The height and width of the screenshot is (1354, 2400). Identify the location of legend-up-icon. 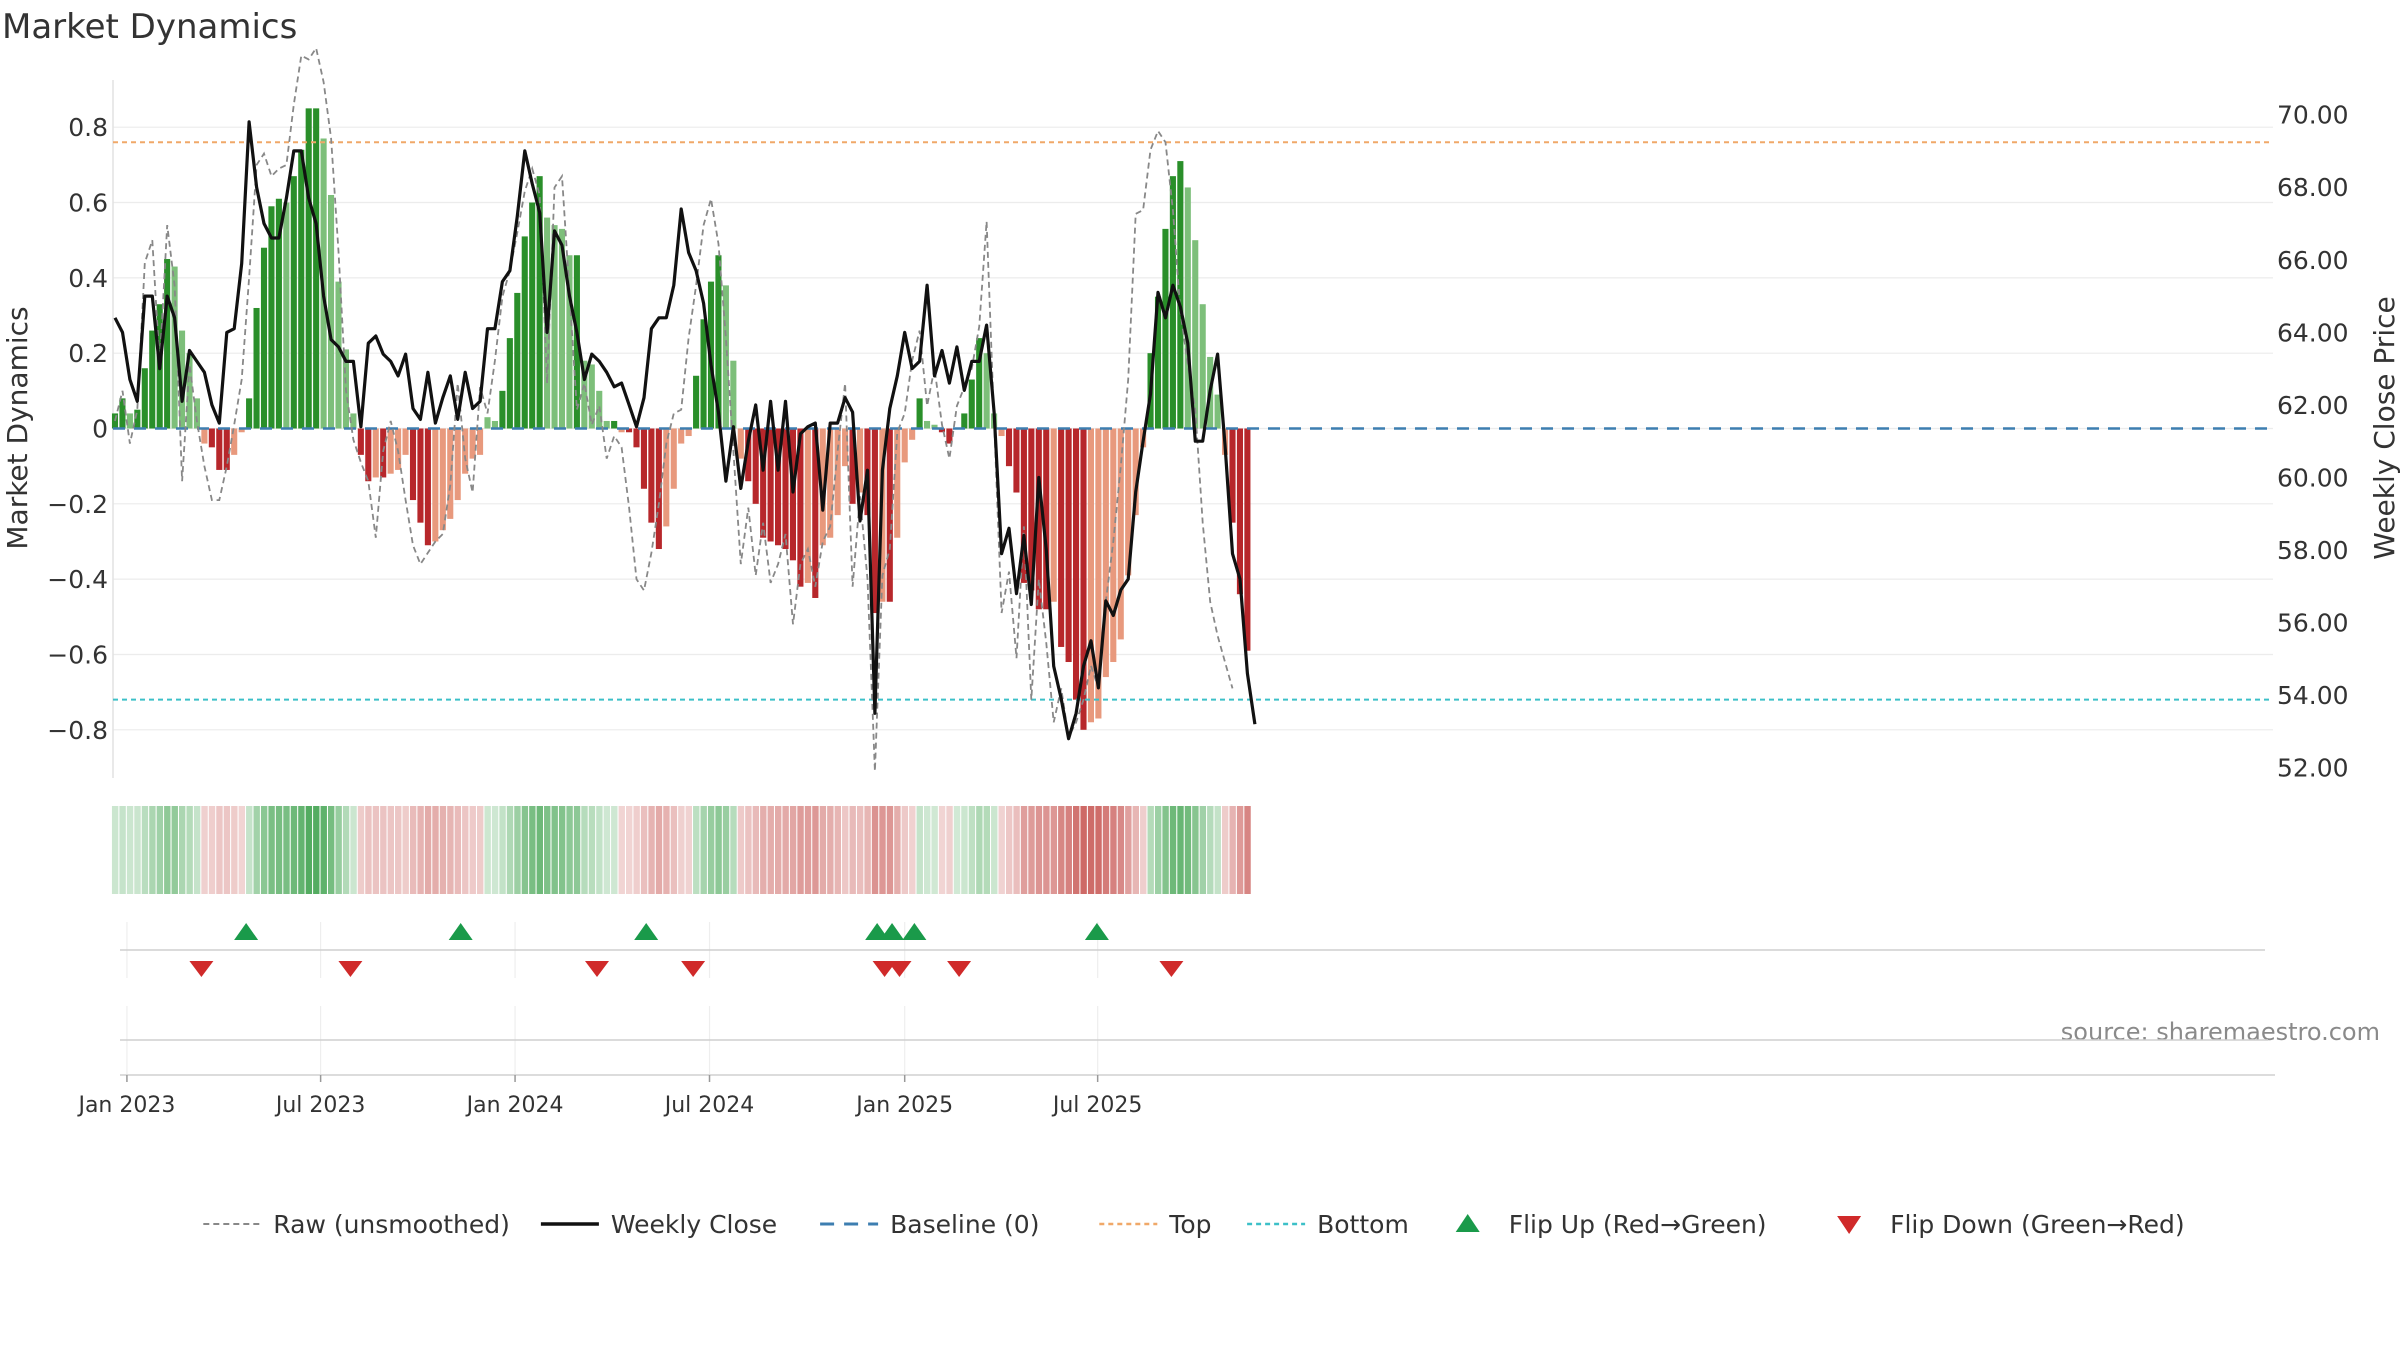
(1467, 1223).